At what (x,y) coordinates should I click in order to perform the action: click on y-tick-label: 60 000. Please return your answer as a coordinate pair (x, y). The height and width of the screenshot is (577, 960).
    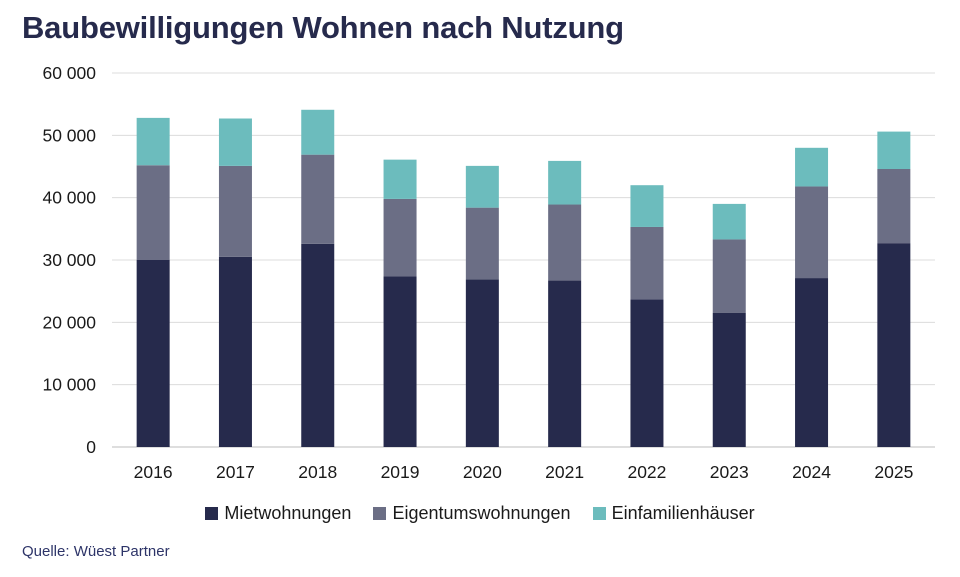
    Looking at the image, I should click on (69, 73).